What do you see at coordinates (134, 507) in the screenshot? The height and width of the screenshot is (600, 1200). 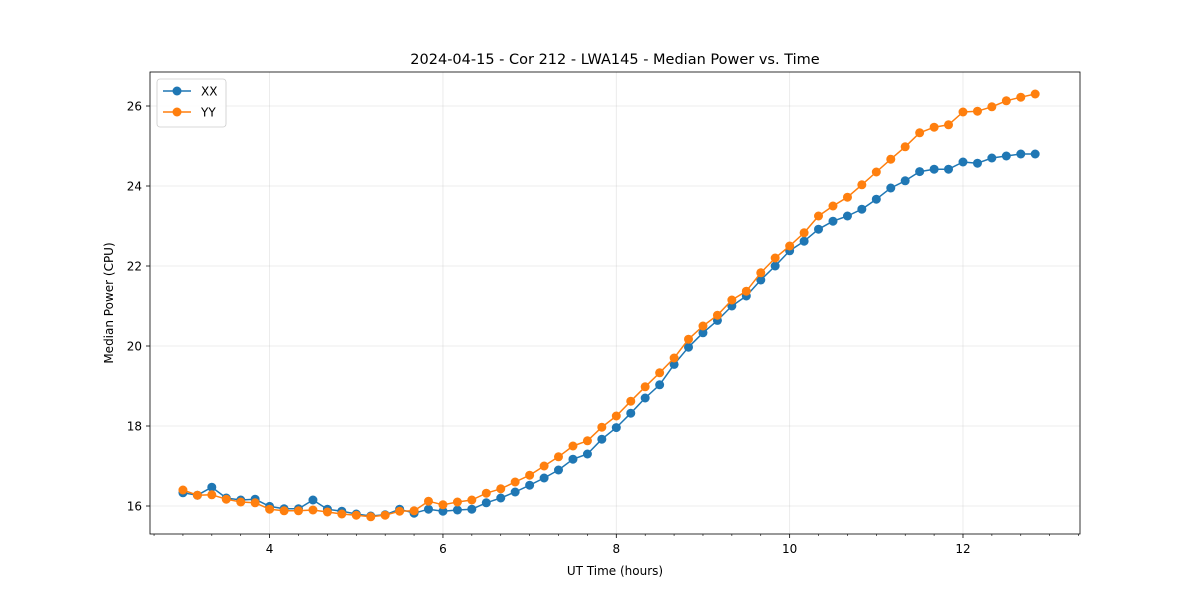 I see `y-tick-label: 16` at bounding box center [134, 507].